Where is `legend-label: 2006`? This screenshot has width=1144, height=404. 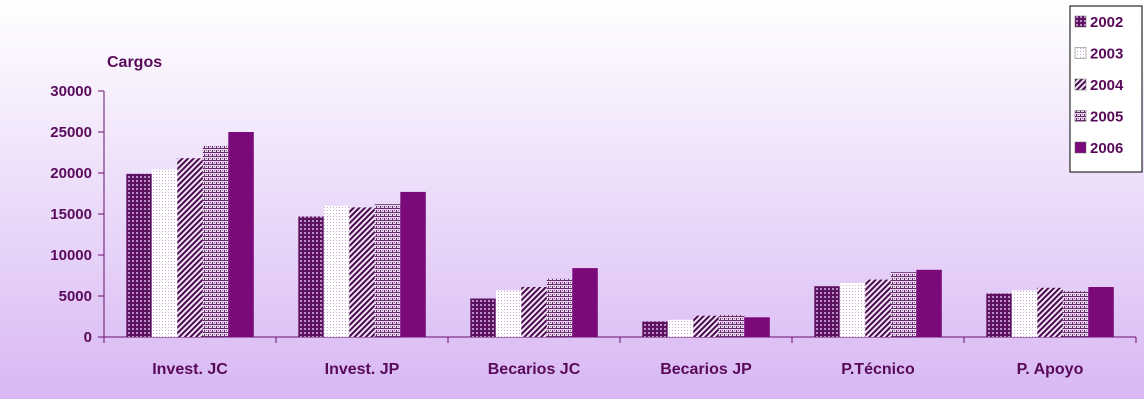
legend-label: 2006 is located at coordinates (1106, 148).